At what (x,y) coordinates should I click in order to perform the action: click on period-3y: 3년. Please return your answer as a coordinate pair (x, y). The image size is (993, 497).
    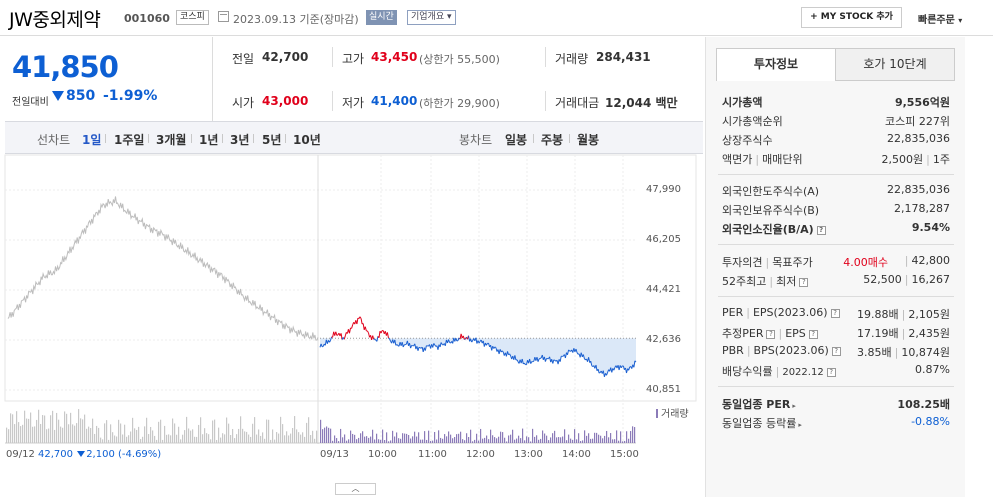
    Looking at the image, I should click on (240, 140).